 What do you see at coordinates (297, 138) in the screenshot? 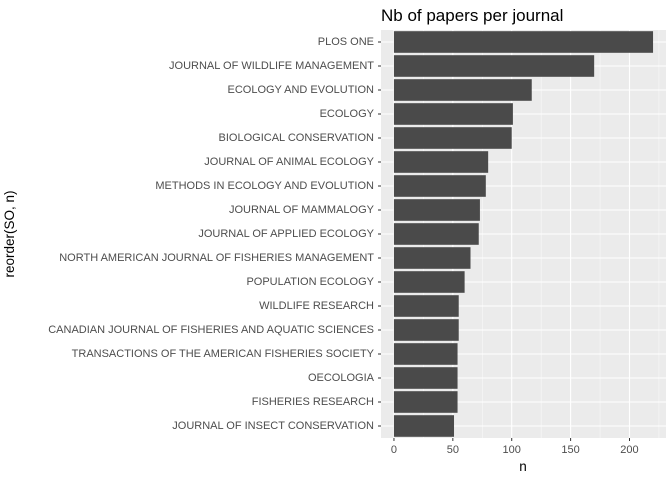
I see `category-label: BIOLOGICAL CONSERVATION` at bounding box center [297, 138].